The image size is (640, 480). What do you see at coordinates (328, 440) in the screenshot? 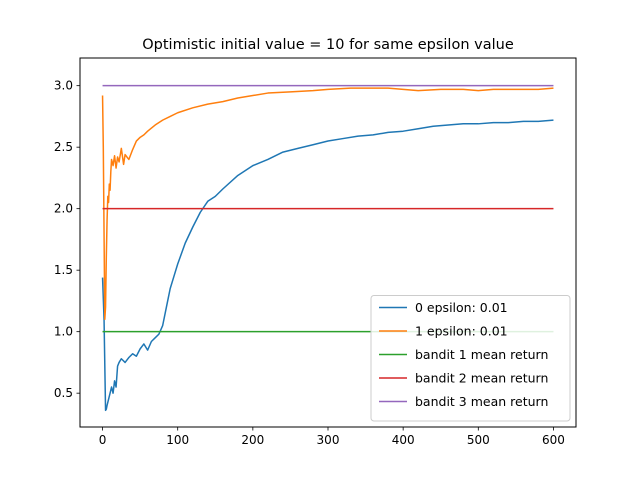
I see `x-tick-label: 300` at bounding box center [328, 440].